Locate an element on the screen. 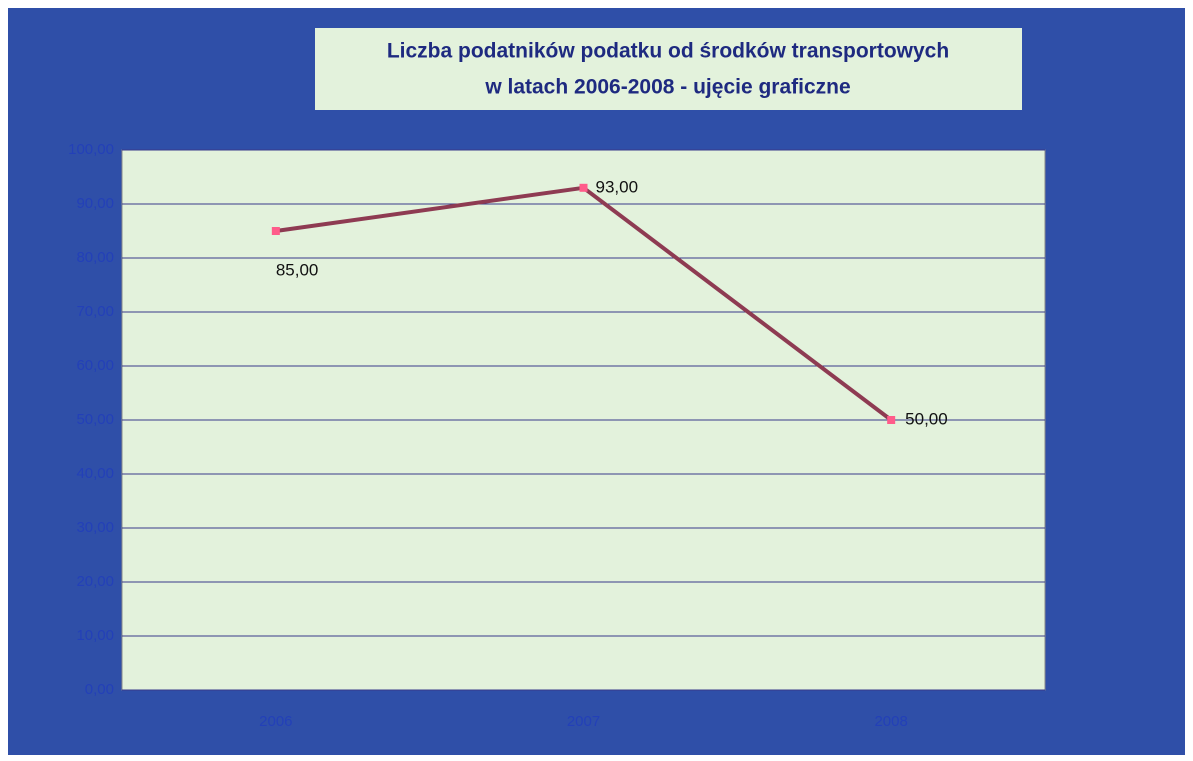  x-tick-label: 2006 is located at coordinates (275, 721).